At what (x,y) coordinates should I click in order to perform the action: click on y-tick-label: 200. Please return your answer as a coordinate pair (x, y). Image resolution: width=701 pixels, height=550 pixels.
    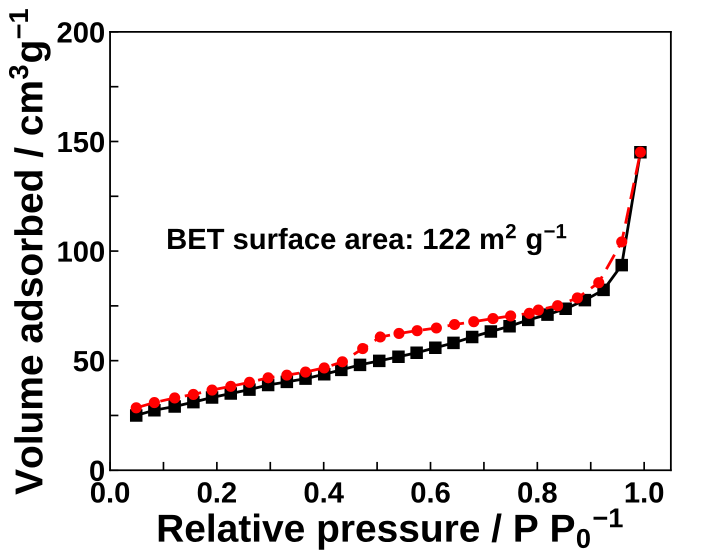
    Looking at the image, I should click on (81, 32).